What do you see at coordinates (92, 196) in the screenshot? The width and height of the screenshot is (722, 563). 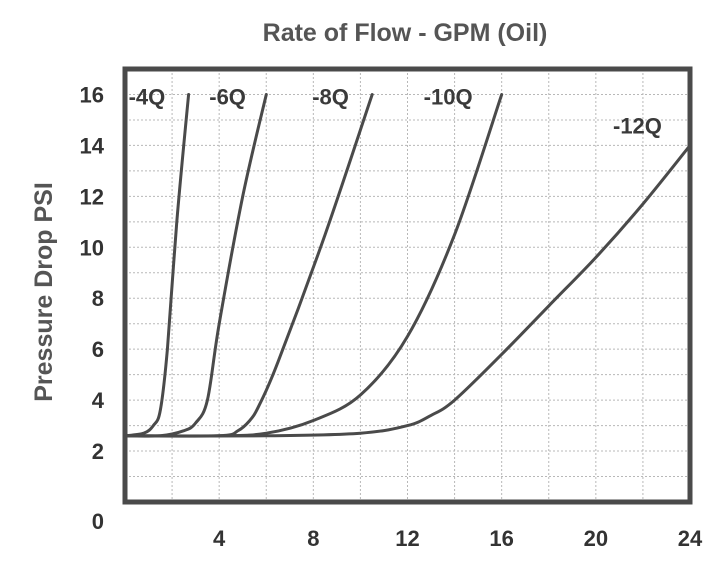 I see `y-tick-label: 12` at bounding box center [92, 196].